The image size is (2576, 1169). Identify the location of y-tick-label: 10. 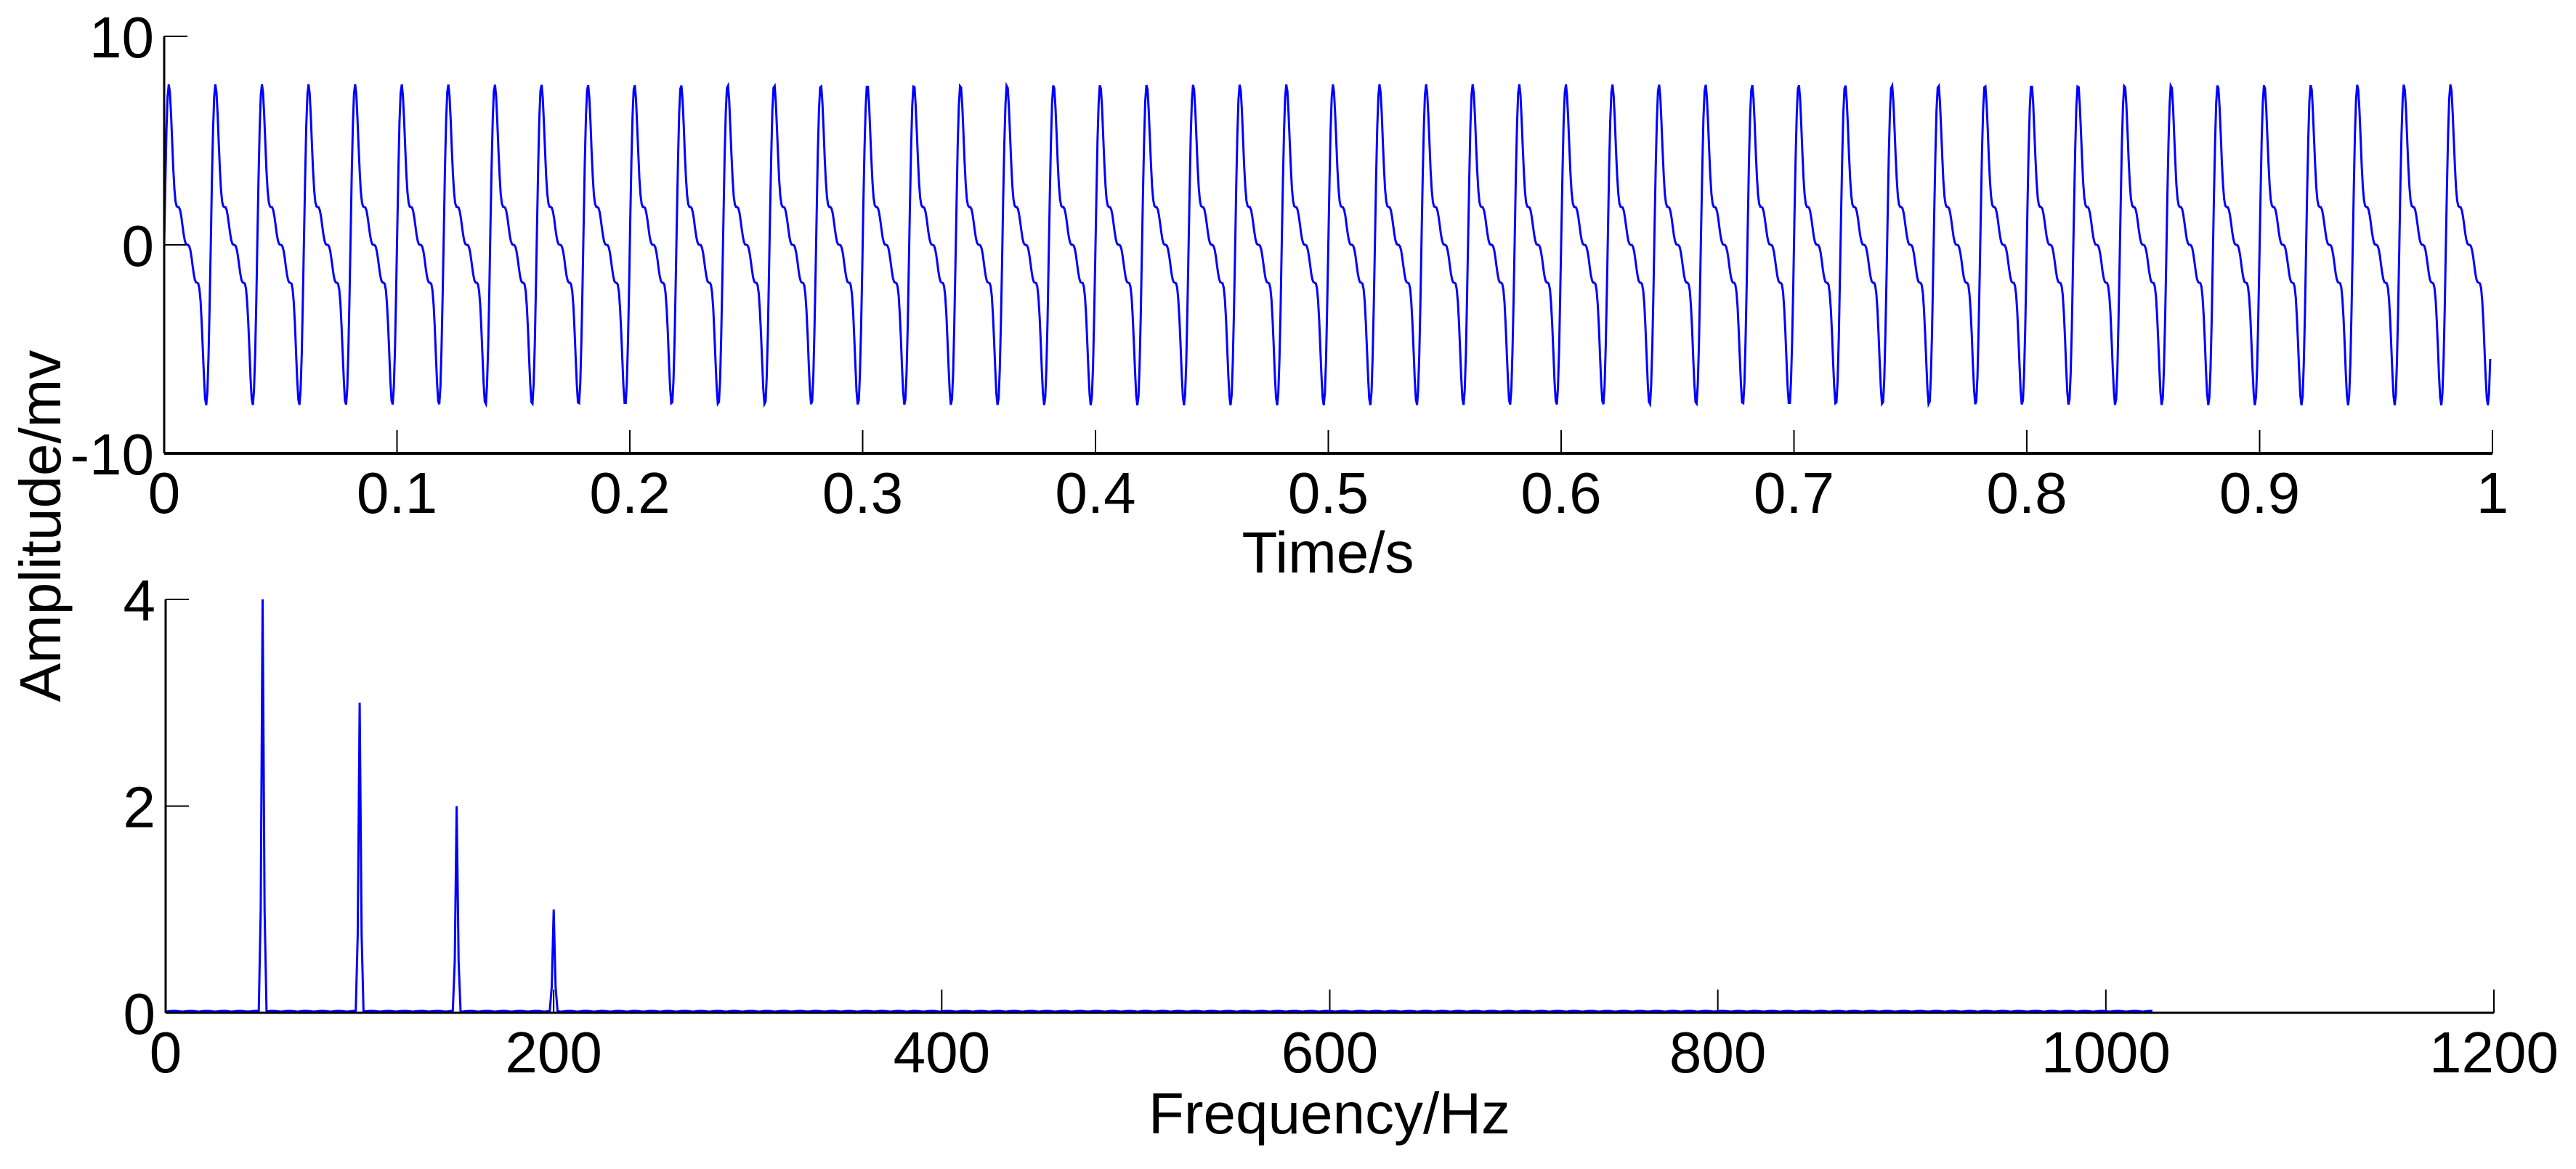
(122, 37).